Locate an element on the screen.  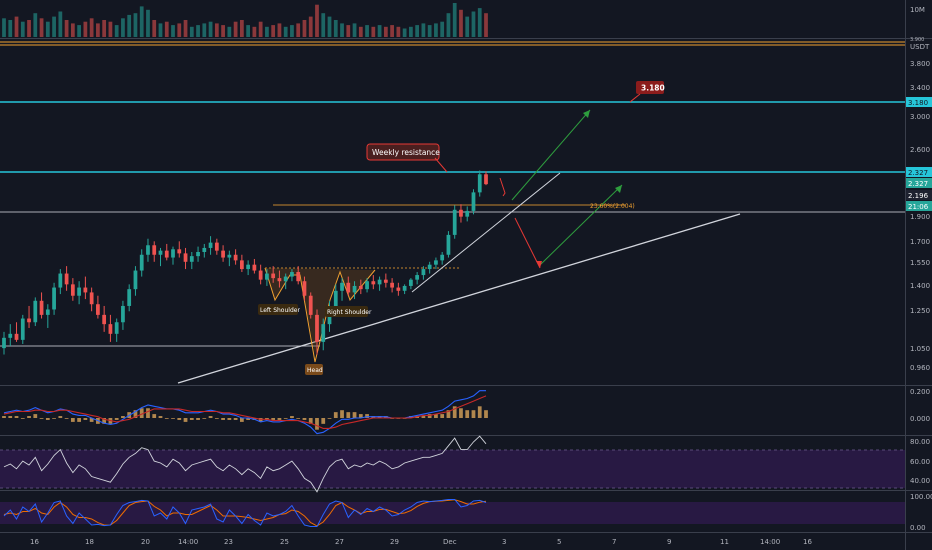
volume-bars is located at coordinates (245, 20).